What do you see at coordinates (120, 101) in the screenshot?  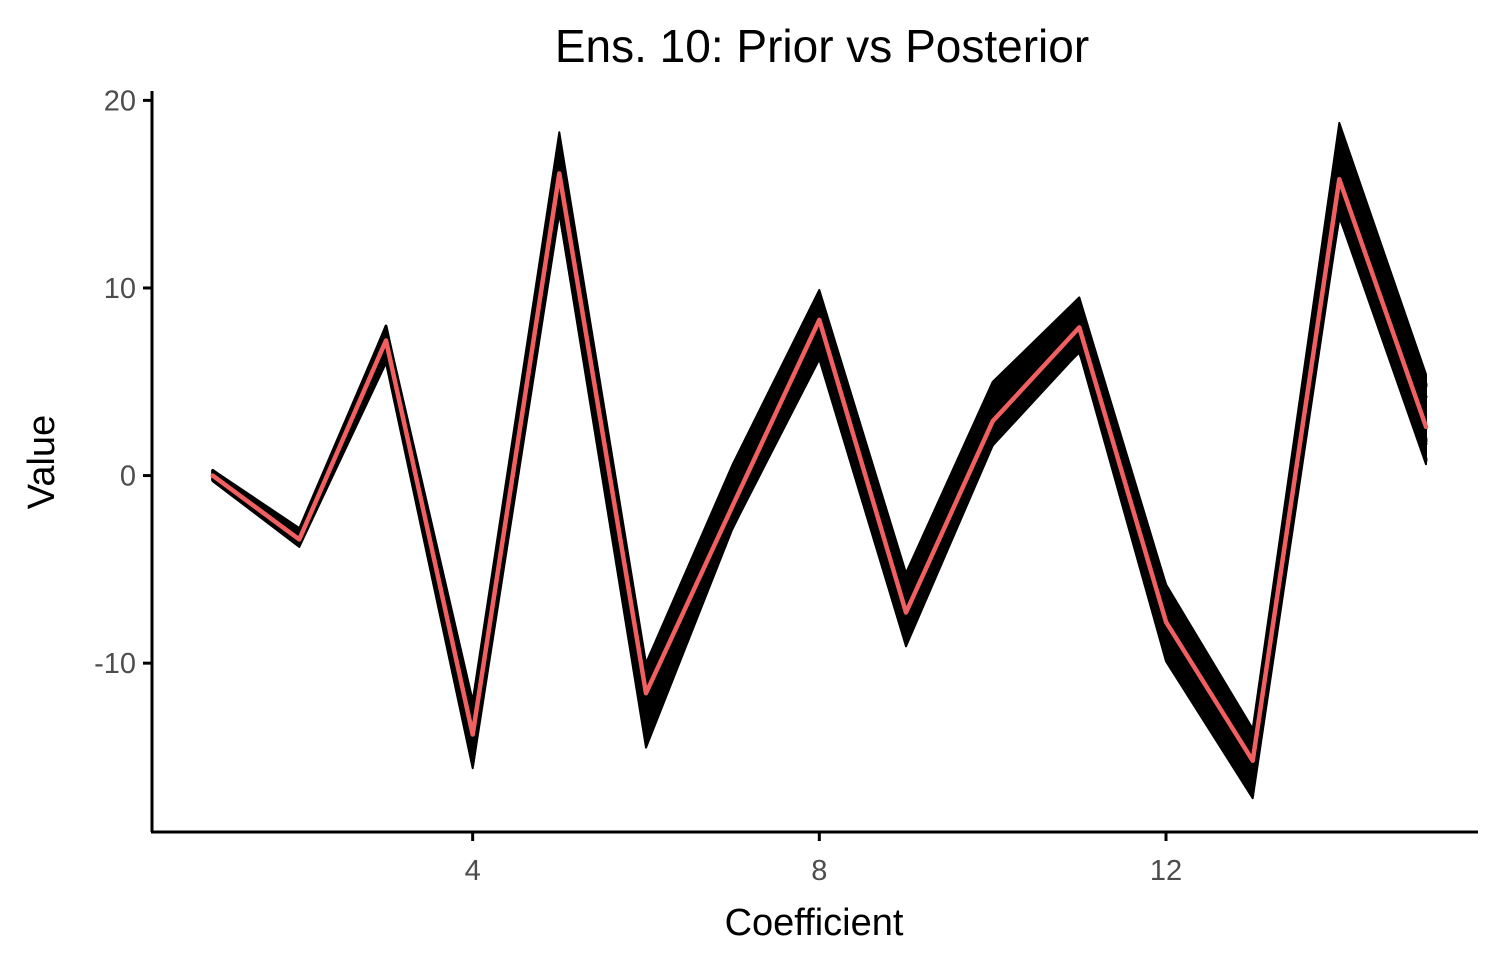 I see `y-tick-label: 20` at bounding box center [120, 101].